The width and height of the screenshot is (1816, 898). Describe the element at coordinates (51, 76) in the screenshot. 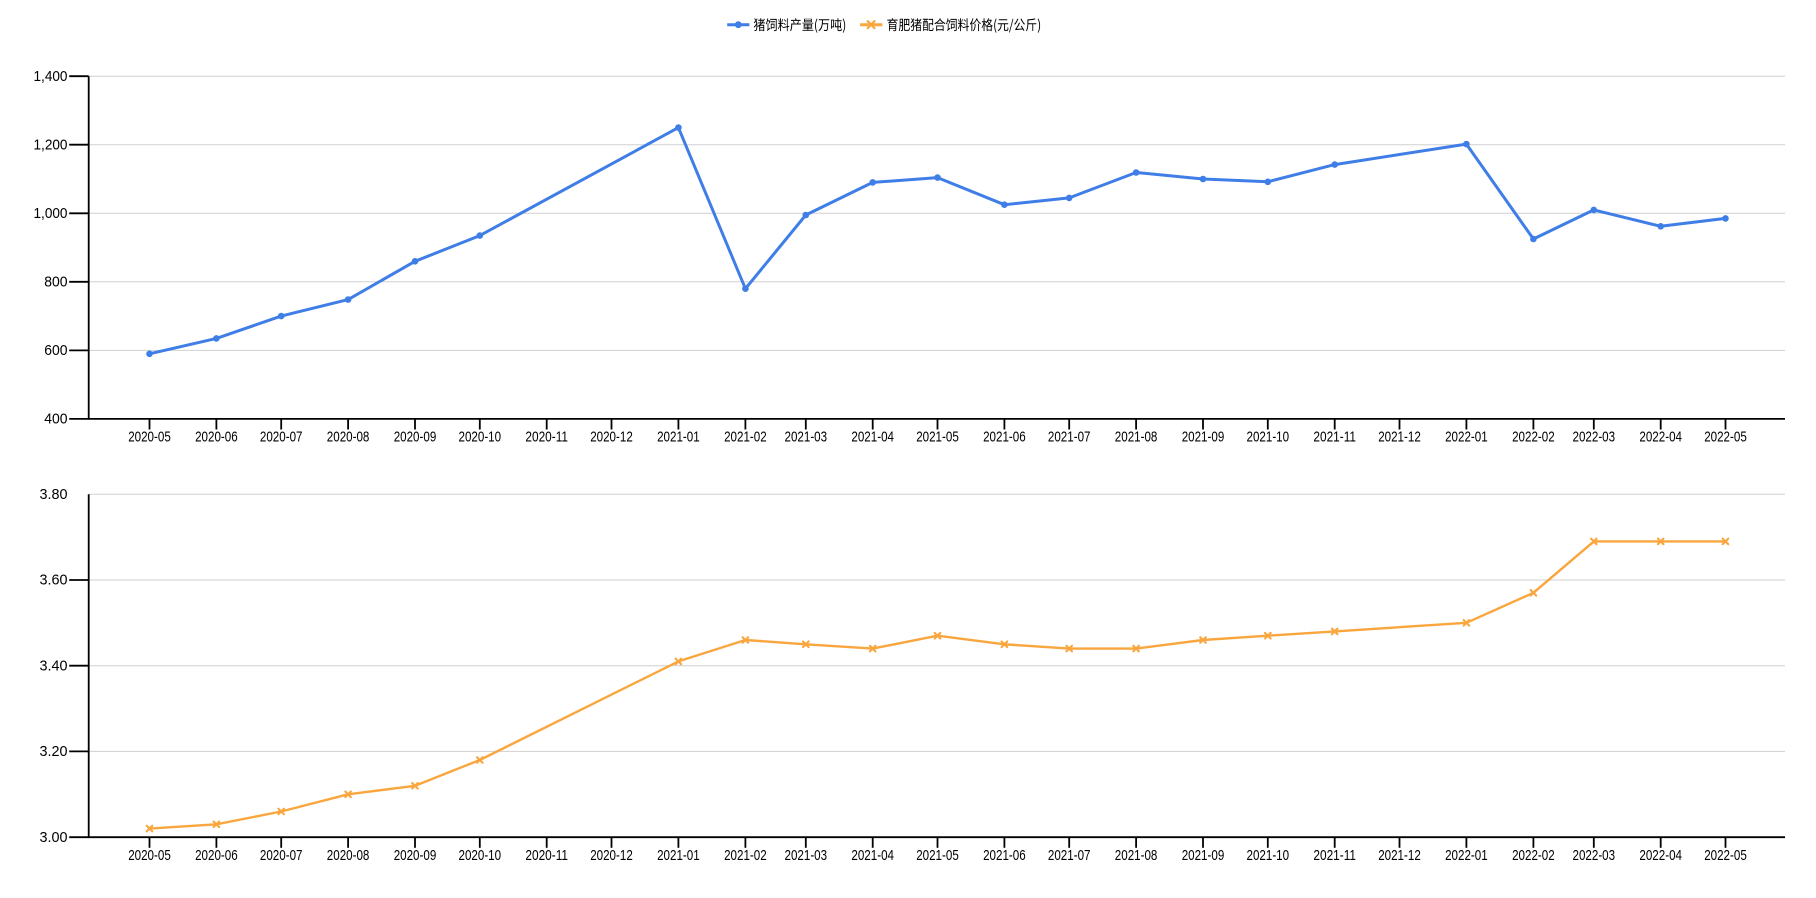

I see `svg-text: 1,400` at that location.